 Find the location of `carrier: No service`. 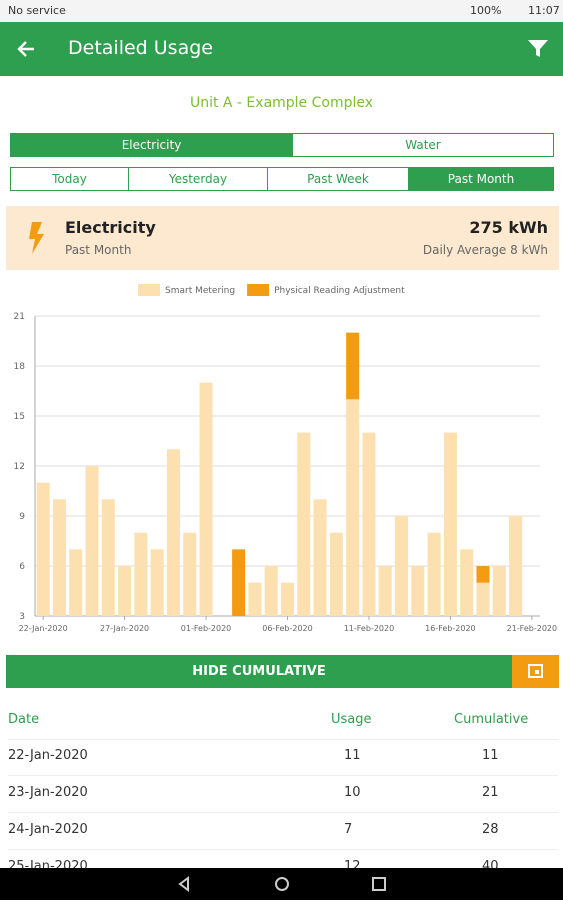

carrier: No service is located at coordinates (37, 10).